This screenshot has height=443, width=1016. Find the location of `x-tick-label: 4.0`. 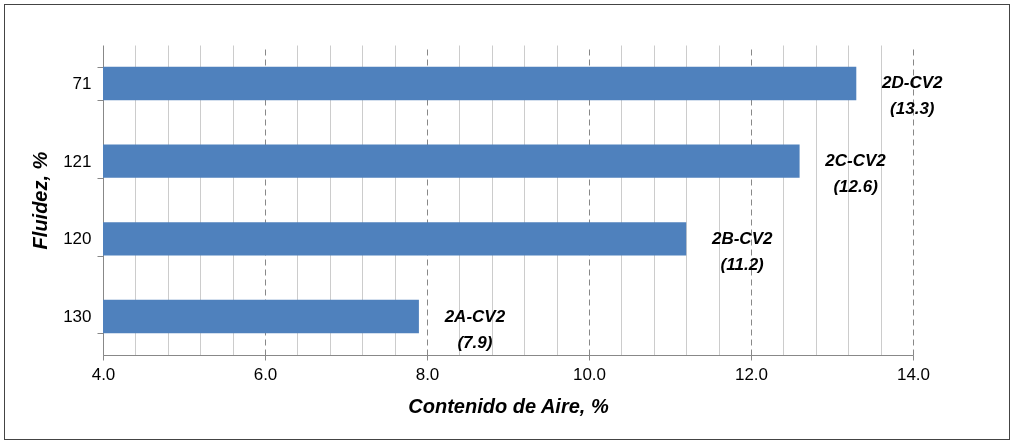

x-tick-label: 4.0 is located at coordinates (103, 374).